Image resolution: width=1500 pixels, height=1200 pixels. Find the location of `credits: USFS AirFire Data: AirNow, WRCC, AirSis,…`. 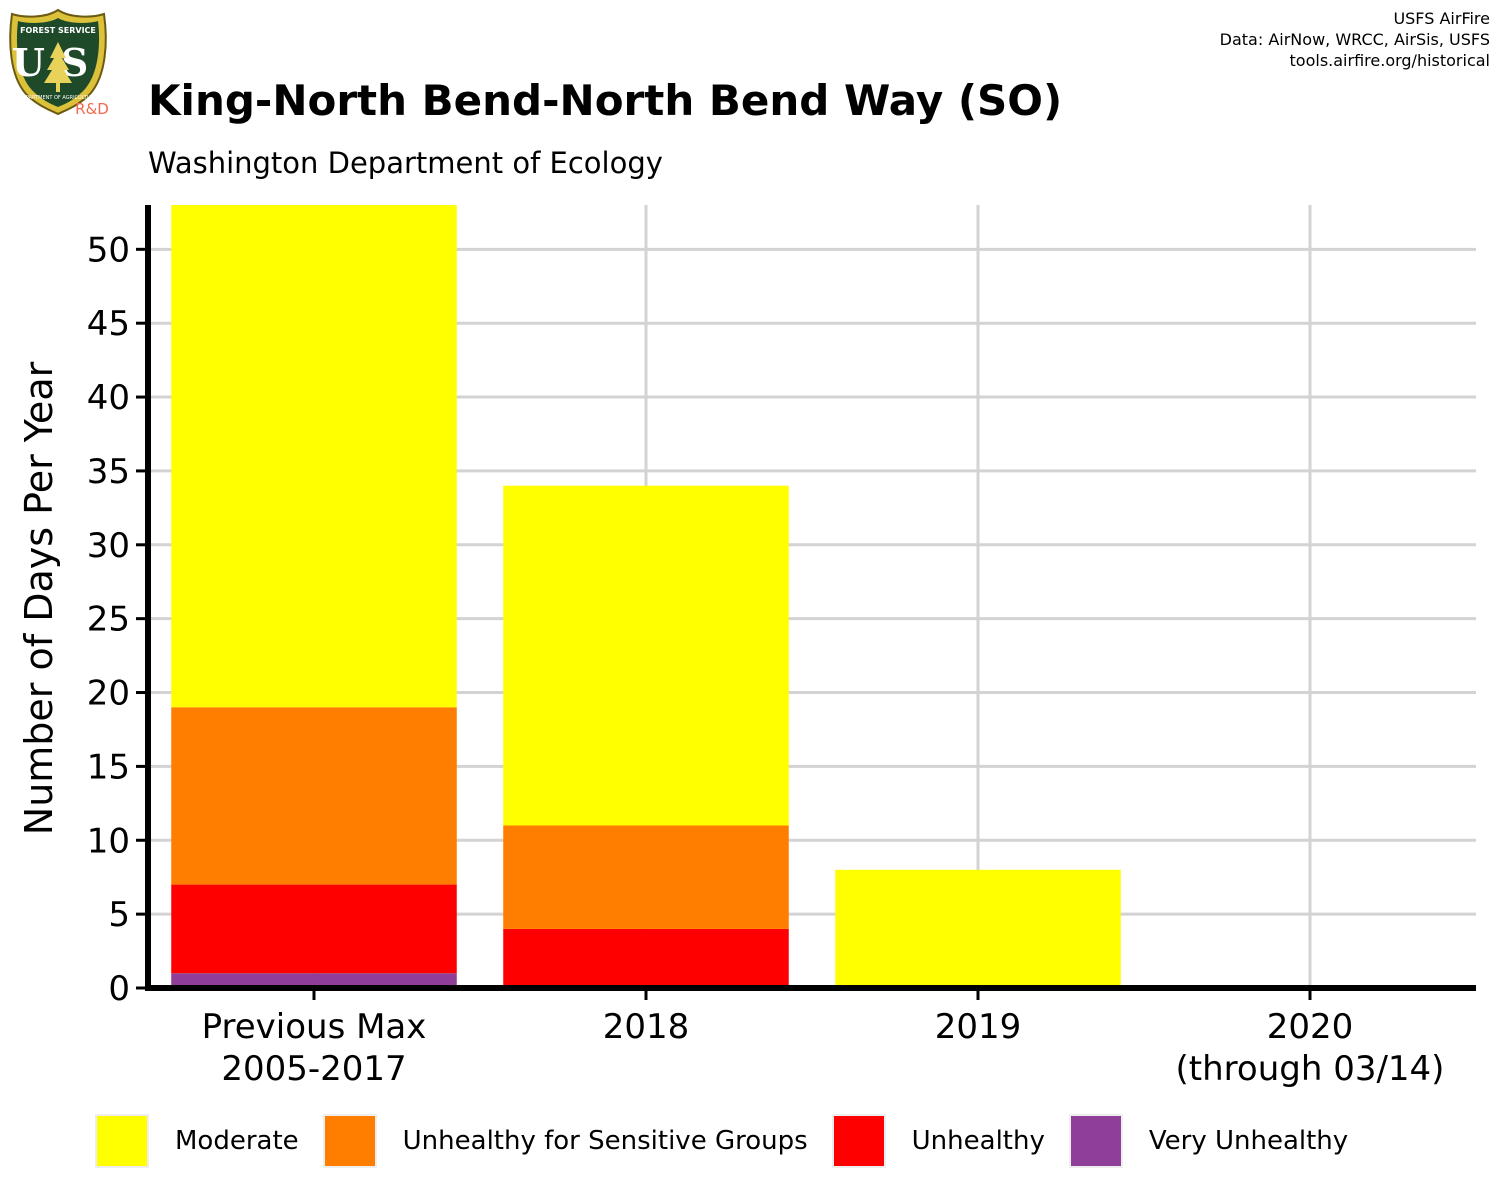

credits: USFS AirFire Data: AirNow, WRCC, AirSis,… is located at coordinates (1355, 39).